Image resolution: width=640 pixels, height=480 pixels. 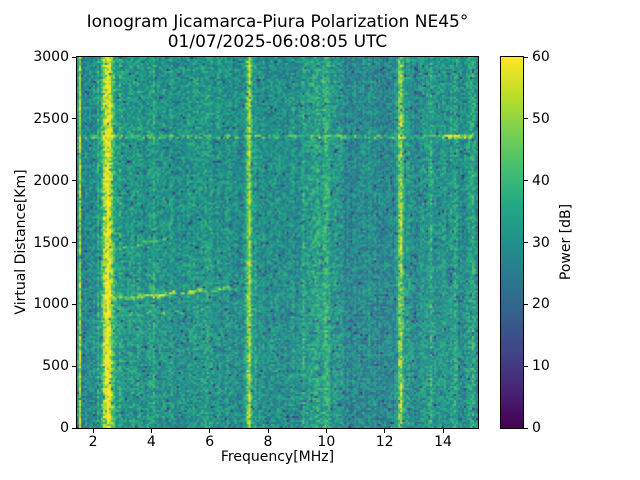 I want to click on colorbar-tick-label-40: 40, so click(x=541, y=180).